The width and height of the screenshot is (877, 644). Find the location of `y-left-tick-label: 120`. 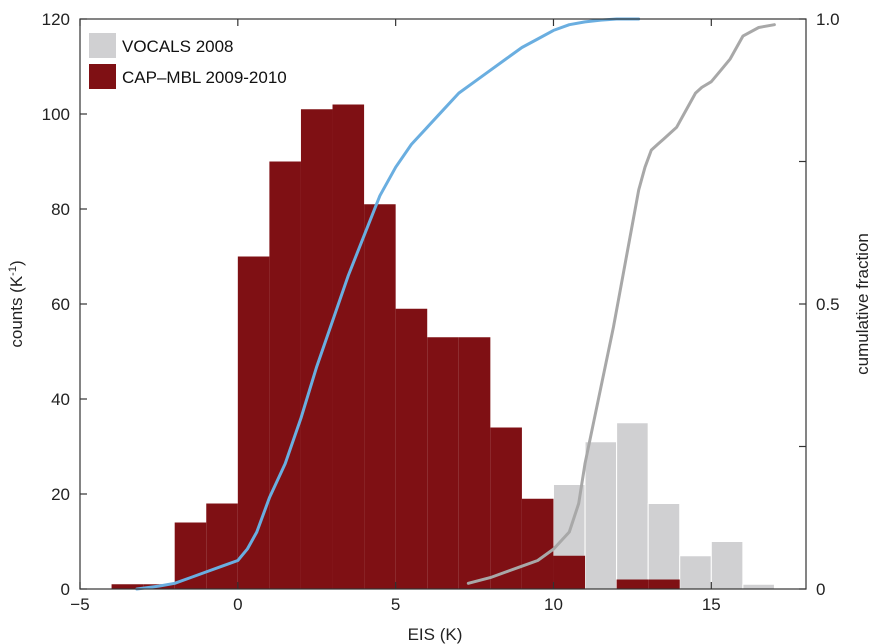

y-left-tick-label: 120 is located at coordinates (56, 19).